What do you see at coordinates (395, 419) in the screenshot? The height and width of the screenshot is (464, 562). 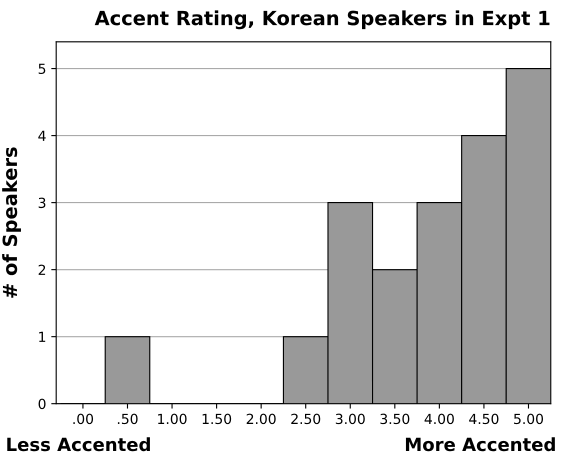 I see `x-tick-label: 3.50` at bounding box center [395, 419].